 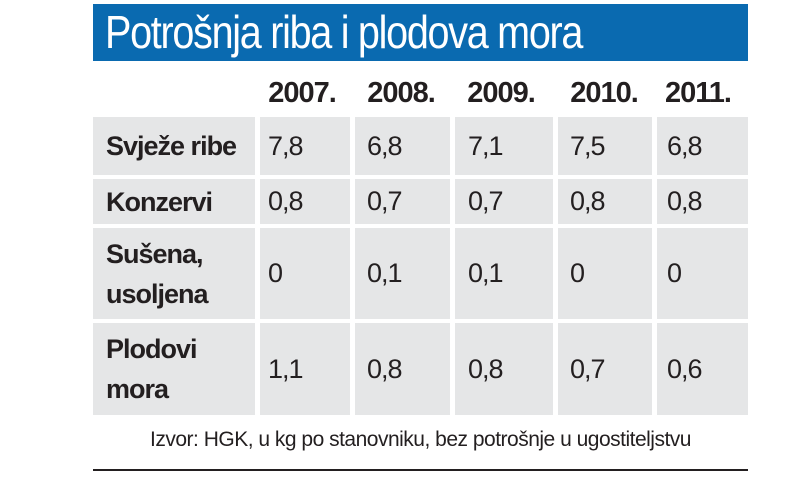 I want to click on row-label: Konzervi, so click(x=159, y=201).